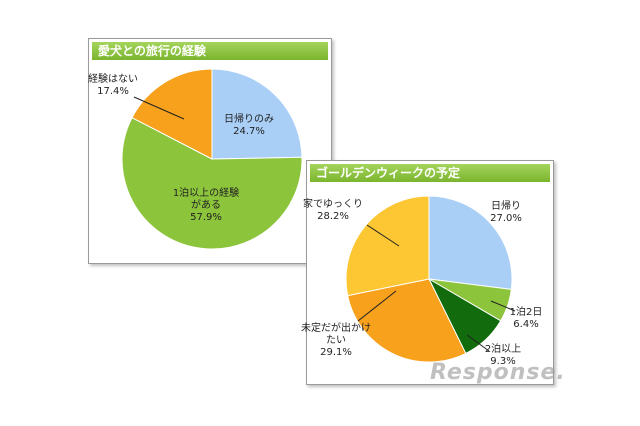 This screenshot has width=640, height=426. What do you see at coordinates (336, 334) in the screenshot?
I see `slice-category: 未定だが出かけたい` at bounding box center [336, 334].